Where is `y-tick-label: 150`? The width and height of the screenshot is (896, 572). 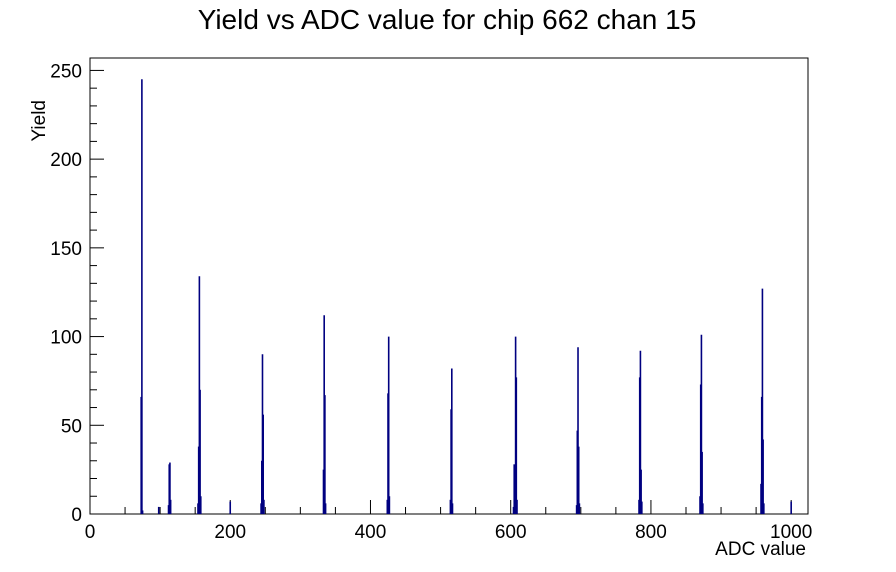 y-tick-label: 150 is located at coordinates (66, 249).